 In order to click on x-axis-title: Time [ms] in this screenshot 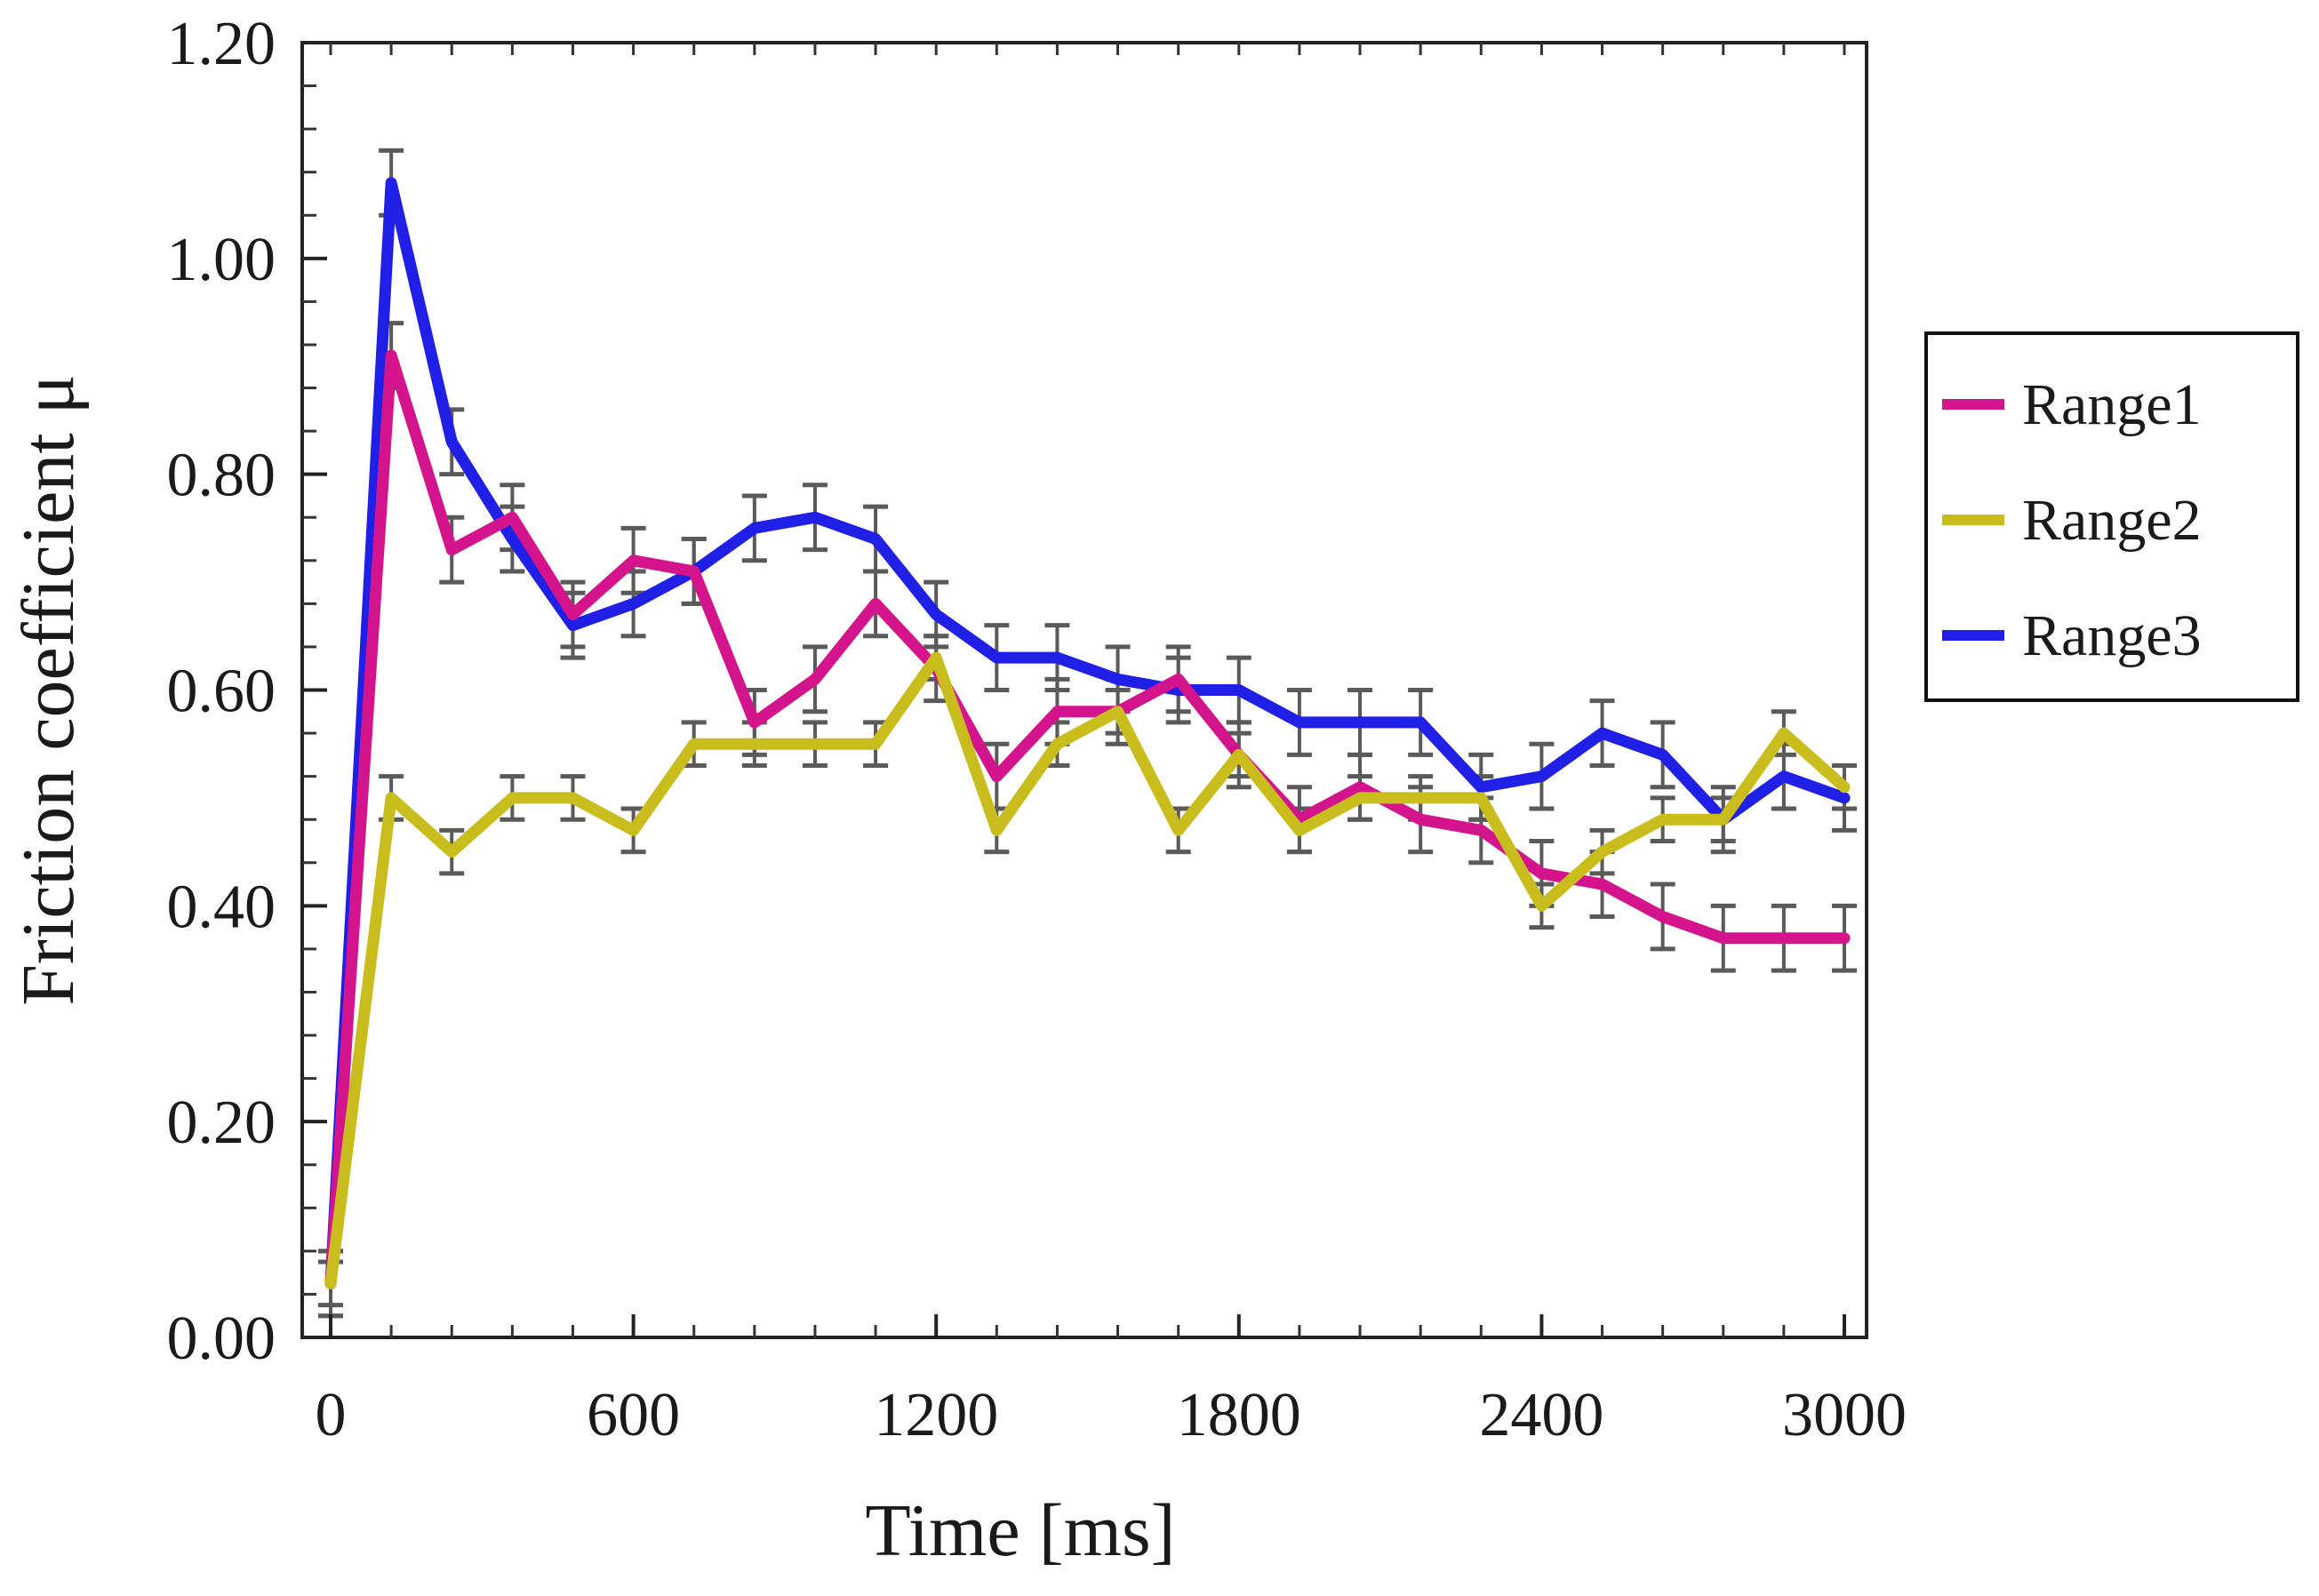, I will do `click(1020, 1530)`.